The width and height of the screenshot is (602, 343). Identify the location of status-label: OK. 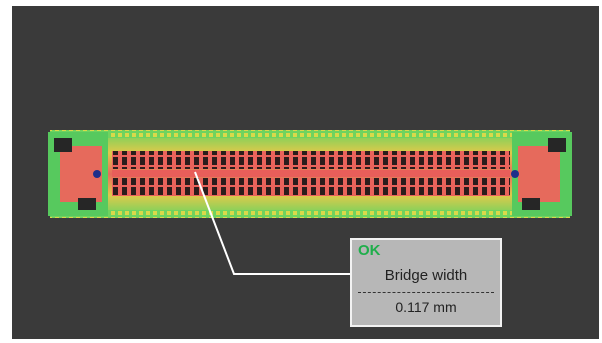
(369, 250).